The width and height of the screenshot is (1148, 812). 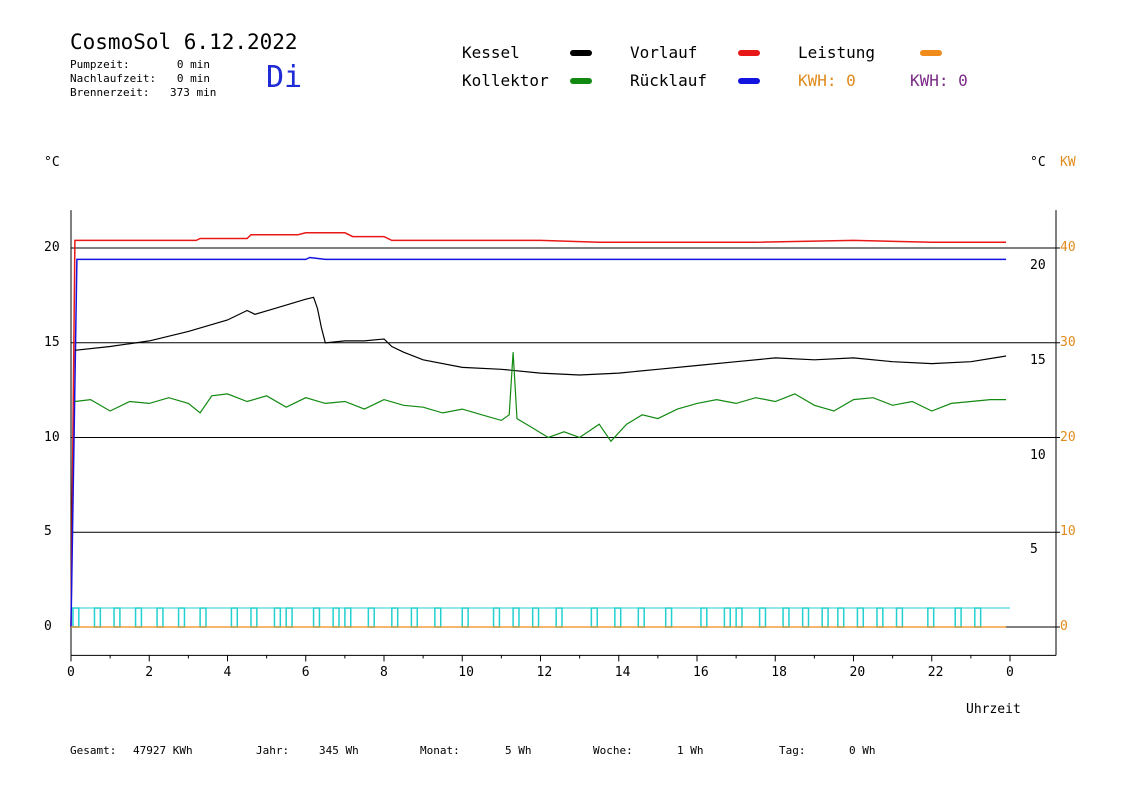 What do you see at coordinates (48, 626) in the screenshot?
I see `y-left-tick-0: 0` at bounding box center [48, 626].